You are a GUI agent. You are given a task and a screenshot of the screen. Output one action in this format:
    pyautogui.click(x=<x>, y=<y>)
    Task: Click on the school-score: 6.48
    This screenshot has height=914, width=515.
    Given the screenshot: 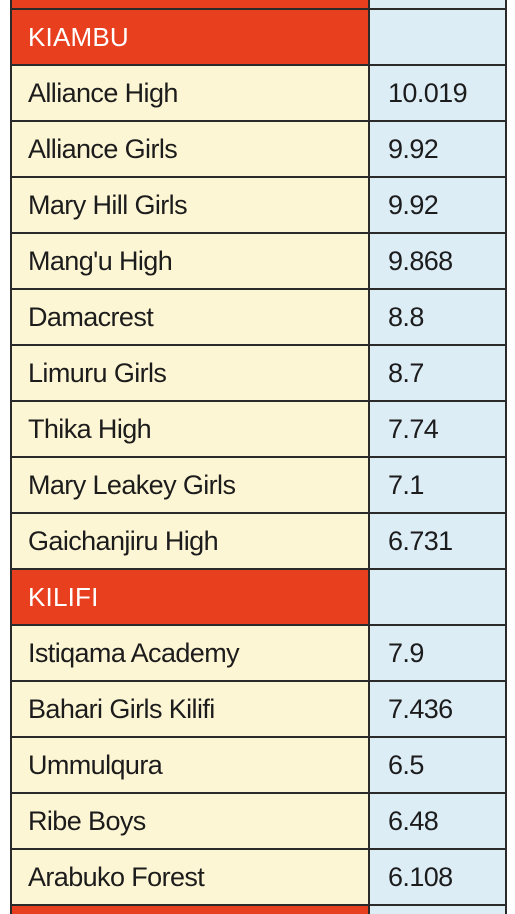 What is the action you would take?
    pyautogui.click(x=438, y=821)
    